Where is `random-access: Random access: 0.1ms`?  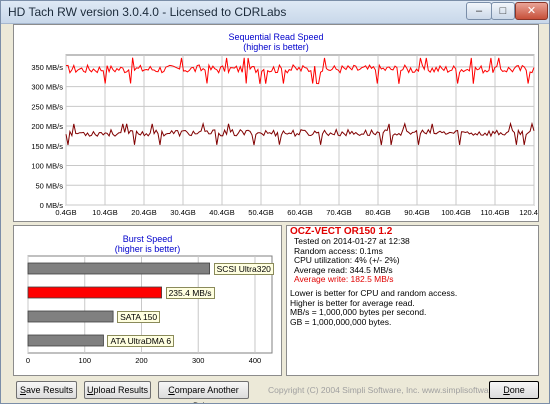
random-access: Random access: 0.1ms is located at coordinates (338, 250).